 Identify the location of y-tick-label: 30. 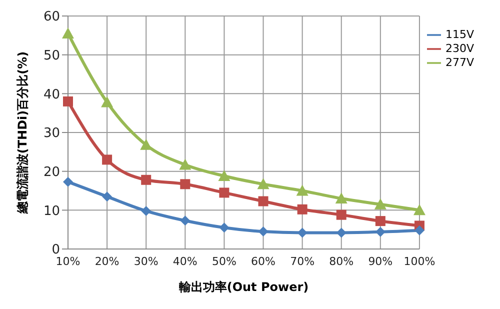
(51, 134).